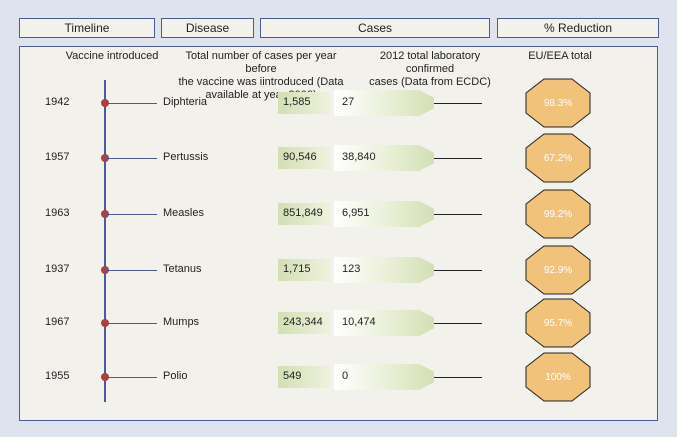 This screenshot has width=677, height=437. Describe the element at coordinates (57, 102) in the screenshot. I see `row-year: 1942` at that location.